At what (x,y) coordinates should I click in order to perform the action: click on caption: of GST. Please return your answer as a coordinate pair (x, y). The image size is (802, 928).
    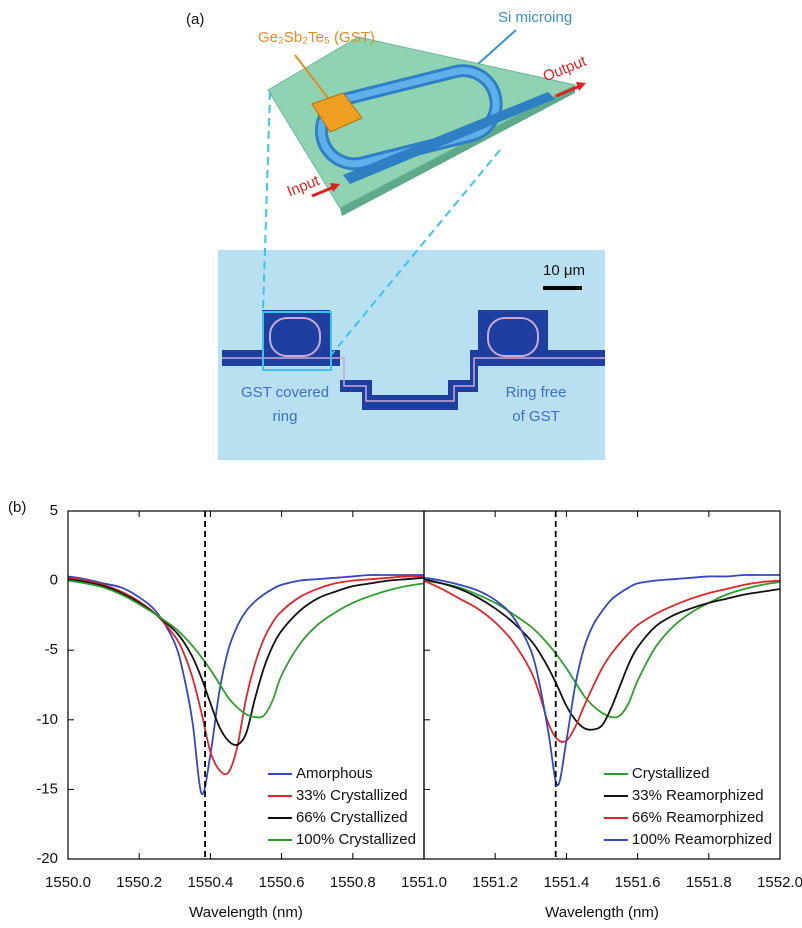
    Looking at the image, I should click on (536, 416).